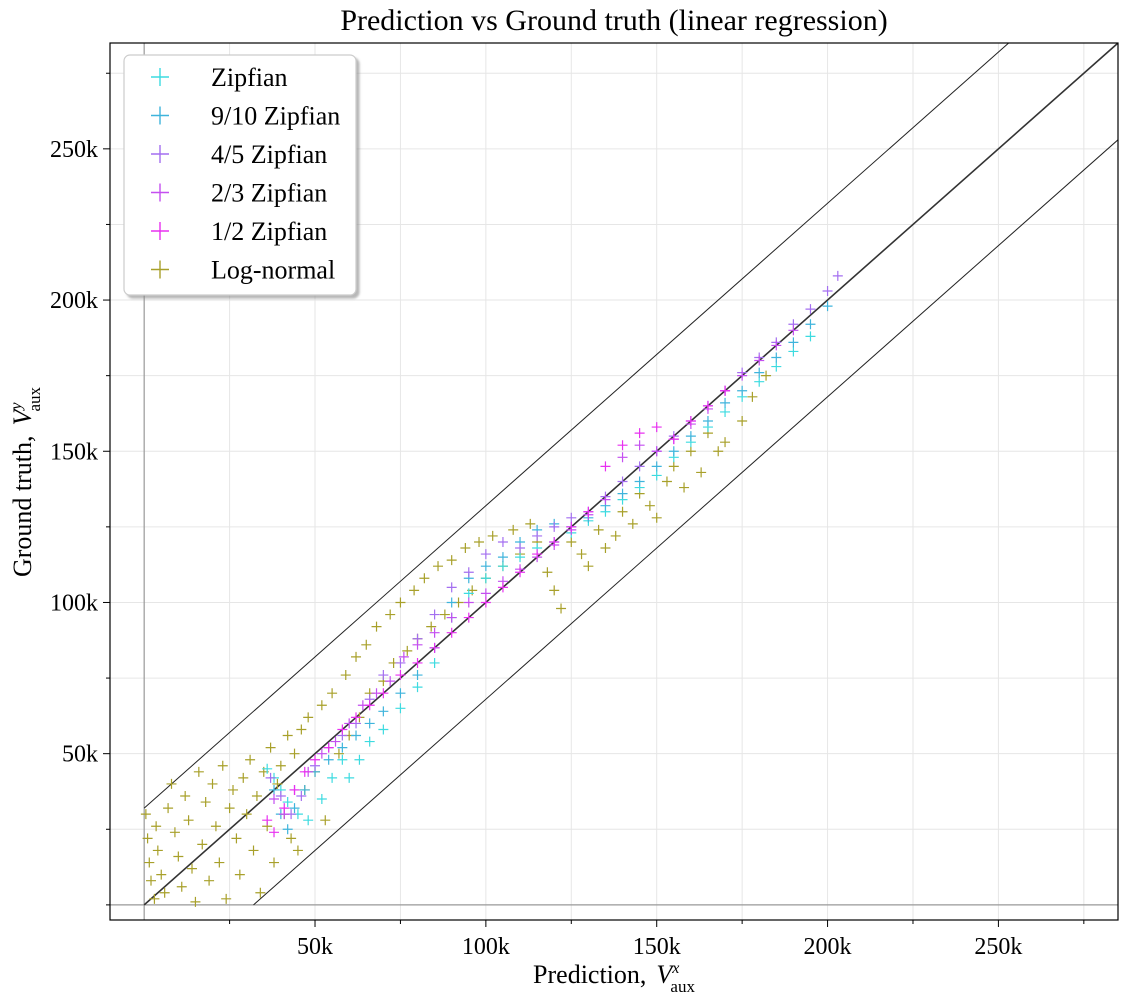 This screenshot has height=998, width=1128. What do you see at coordinates (269, 231) in the screenshot?
I see `legend-label: 1/2 Zipfian` at bounding box center [269, 231].